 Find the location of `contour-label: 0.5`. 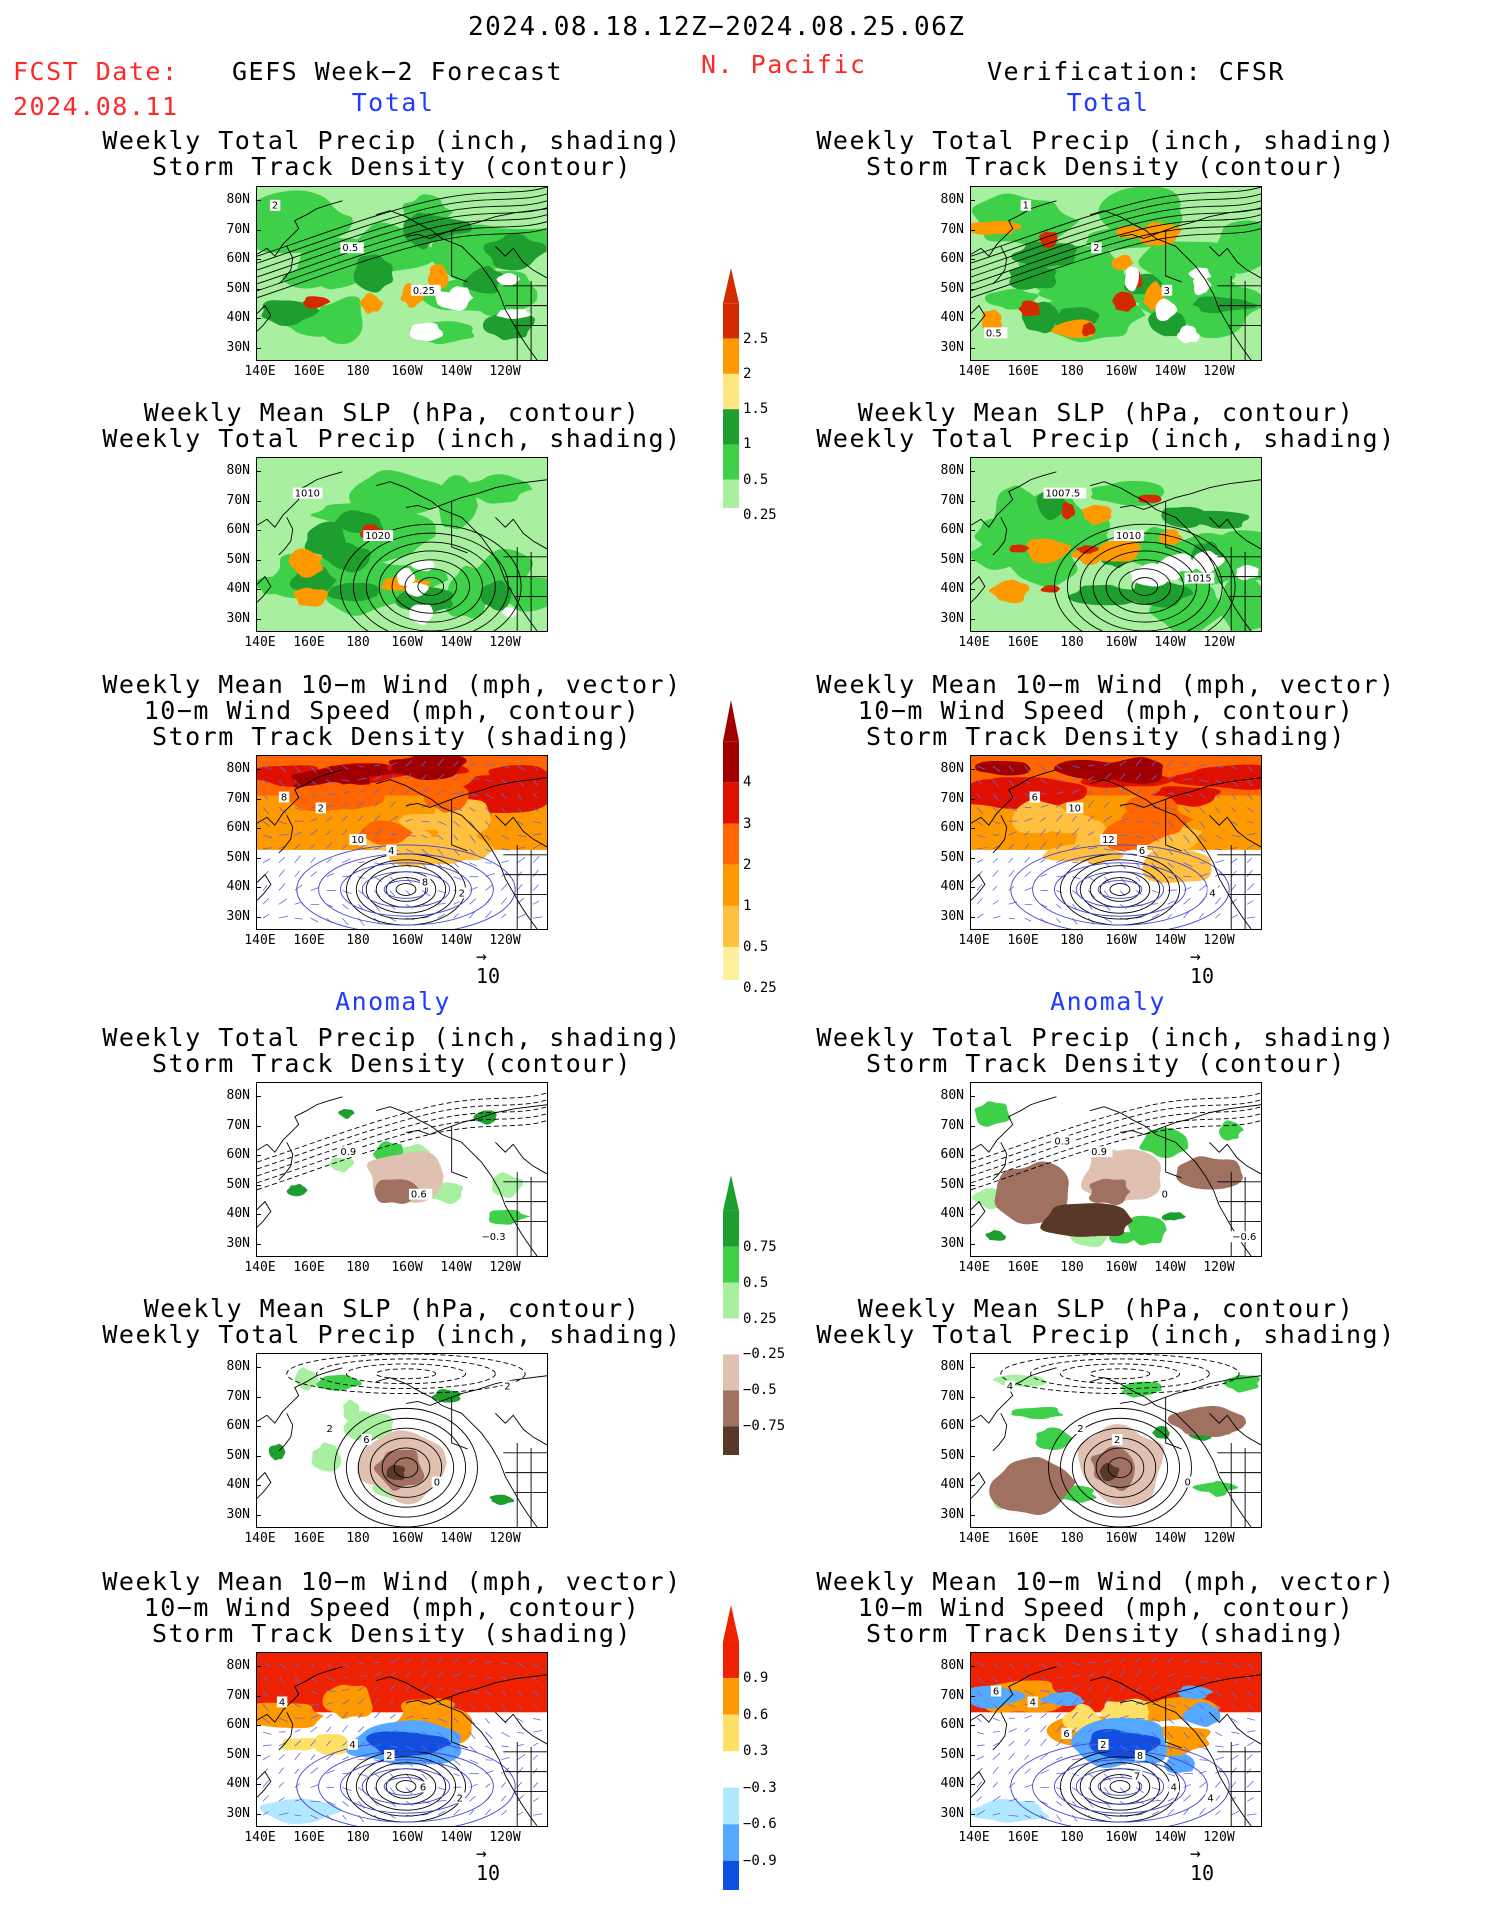

contour-label: 0.5 is located at coordinates (995, 333).